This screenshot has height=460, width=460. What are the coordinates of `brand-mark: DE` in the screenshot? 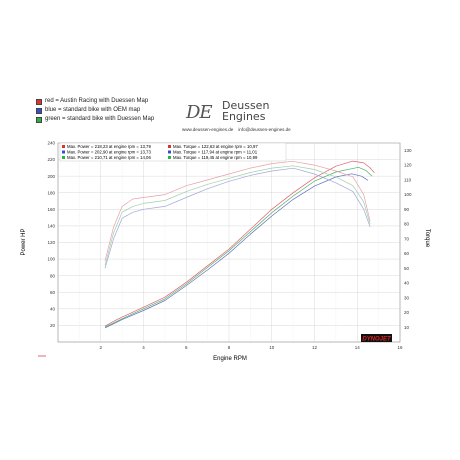 It's located at (199, 112).